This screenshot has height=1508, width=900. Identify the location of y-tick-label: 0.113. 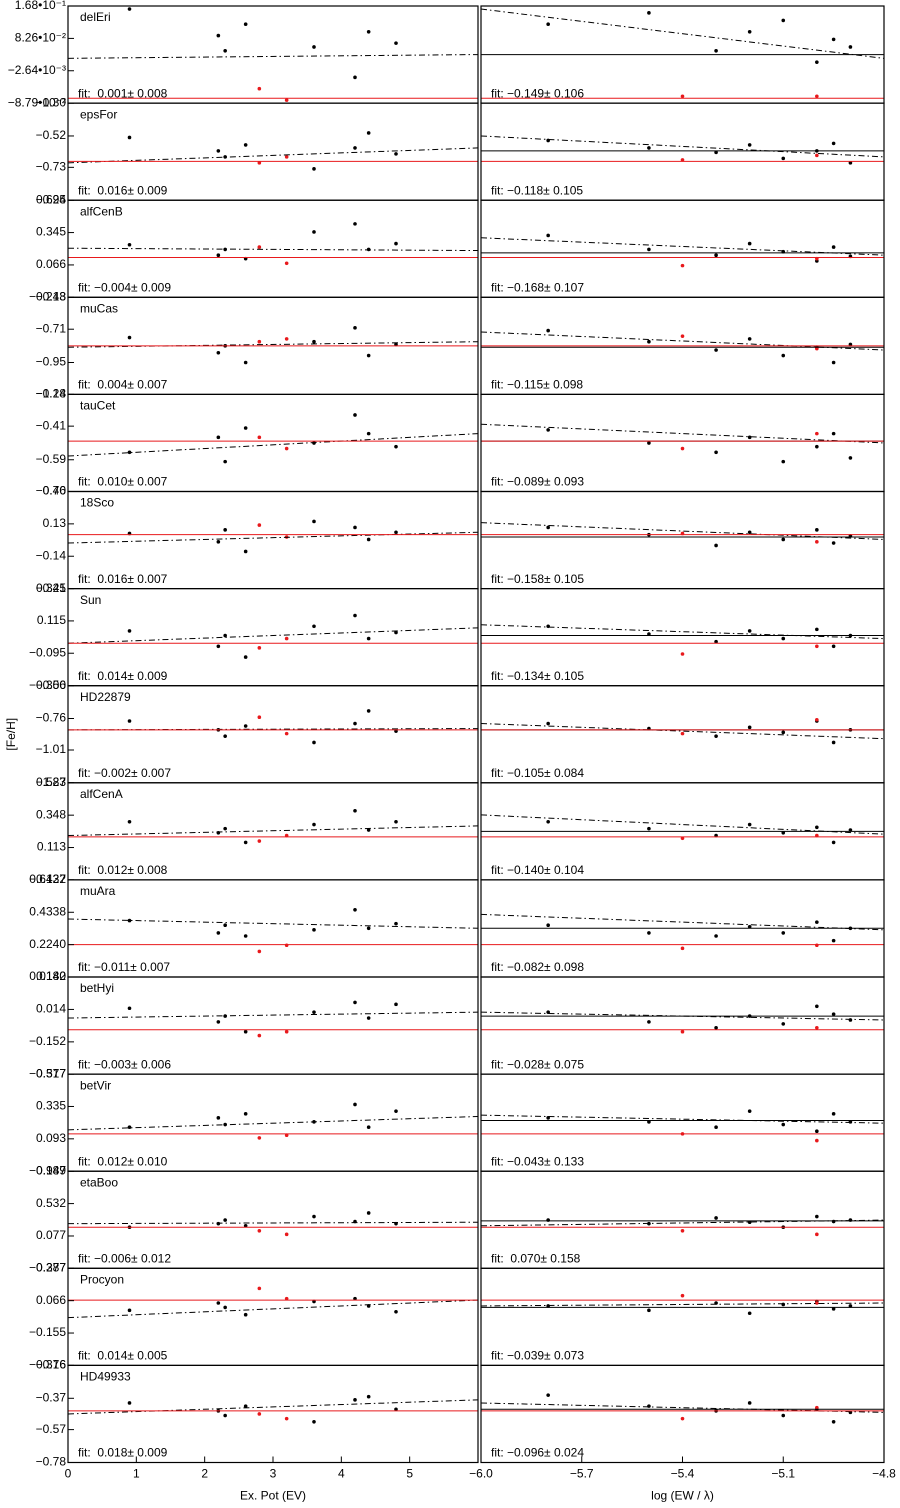
(51, 847).